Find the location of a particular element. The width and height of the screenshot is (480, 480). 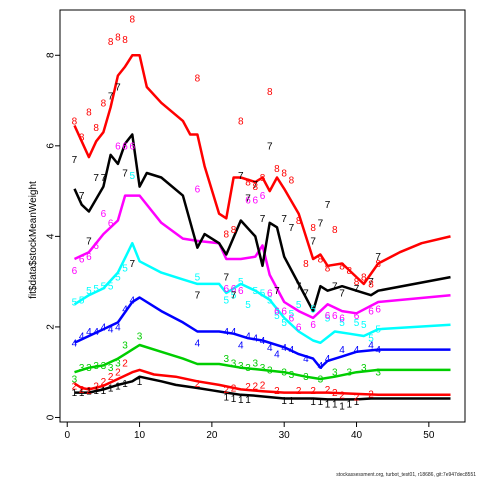

x-tick-label: 40 is located at coordinates (357, 435).